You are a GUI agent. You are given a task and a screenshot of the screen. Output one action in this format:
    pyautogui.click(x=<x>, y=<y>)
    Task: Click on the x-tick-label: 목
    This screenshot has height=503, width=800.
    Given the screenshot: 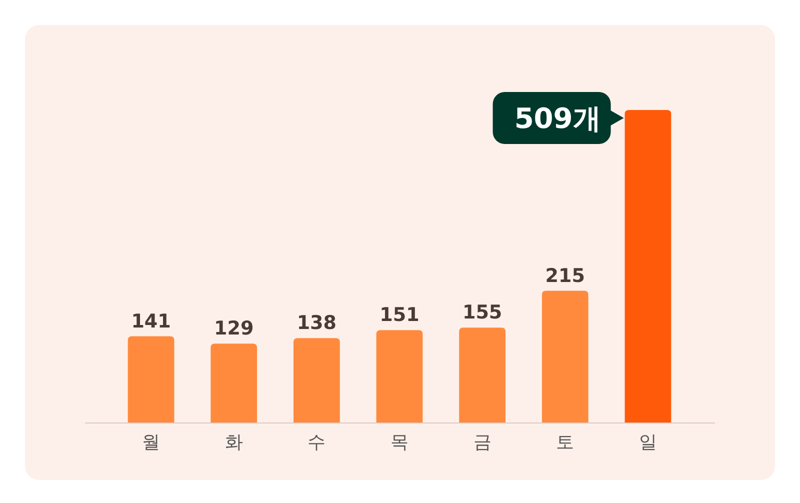 What is the action you would take?
    pyautogui.click(x=399, y=442)
    